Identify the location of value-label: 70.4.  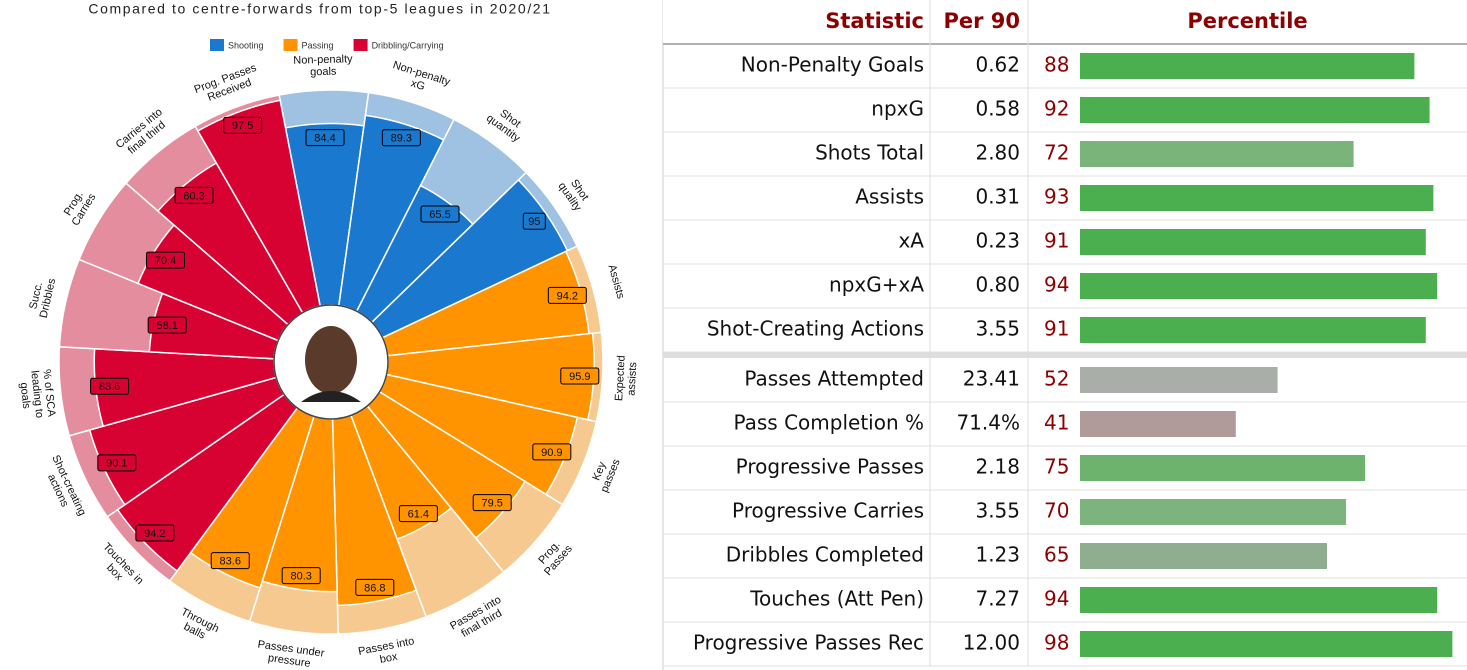
(165, 261).